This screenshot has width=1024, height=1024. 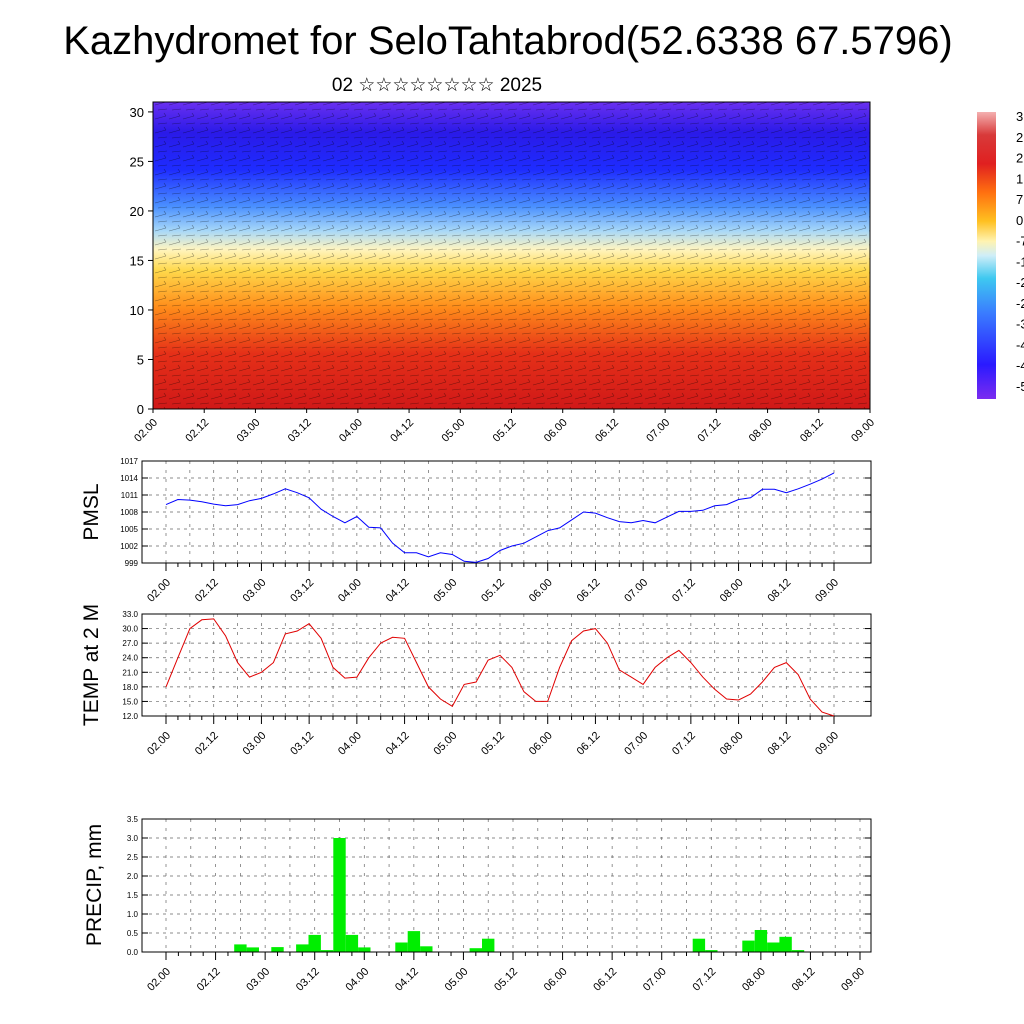 What do you see at coordinates (133, 857) in the screenshot?
I see `y-tick-label: 2.5` at bounding box center [133, 857].